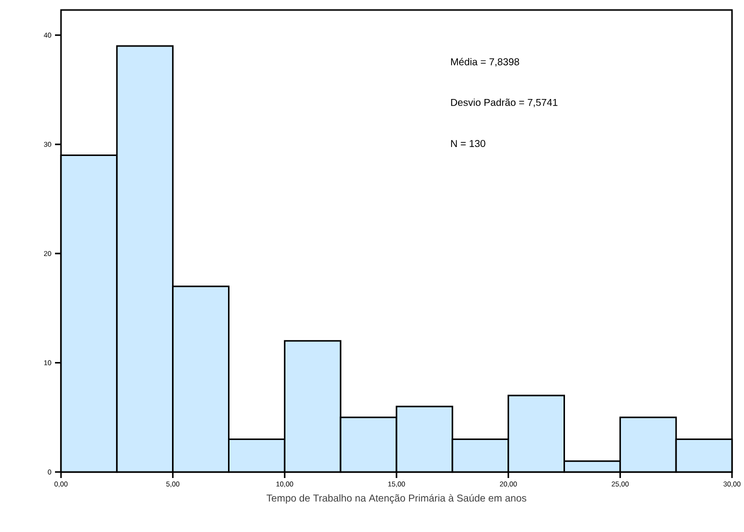  Describe the element at coordinates (396, 499) in the screenshot. I see `x-axis-title: Tempo de Trabalho na Atenção Primária à Saúde em anos` at that location.